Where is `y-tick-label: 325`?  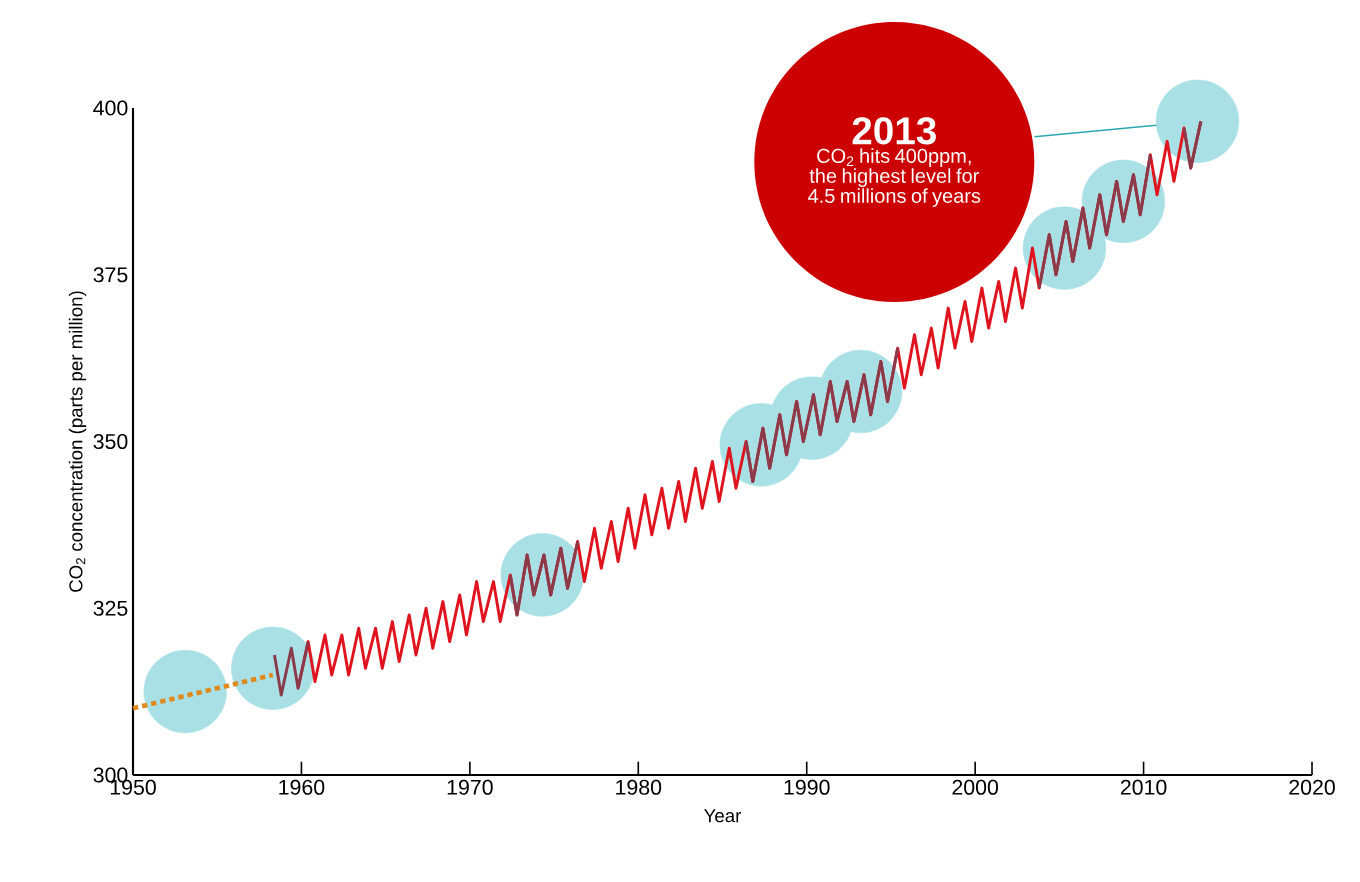 y-tick-label: 325 is located at coordinates (110, 608).